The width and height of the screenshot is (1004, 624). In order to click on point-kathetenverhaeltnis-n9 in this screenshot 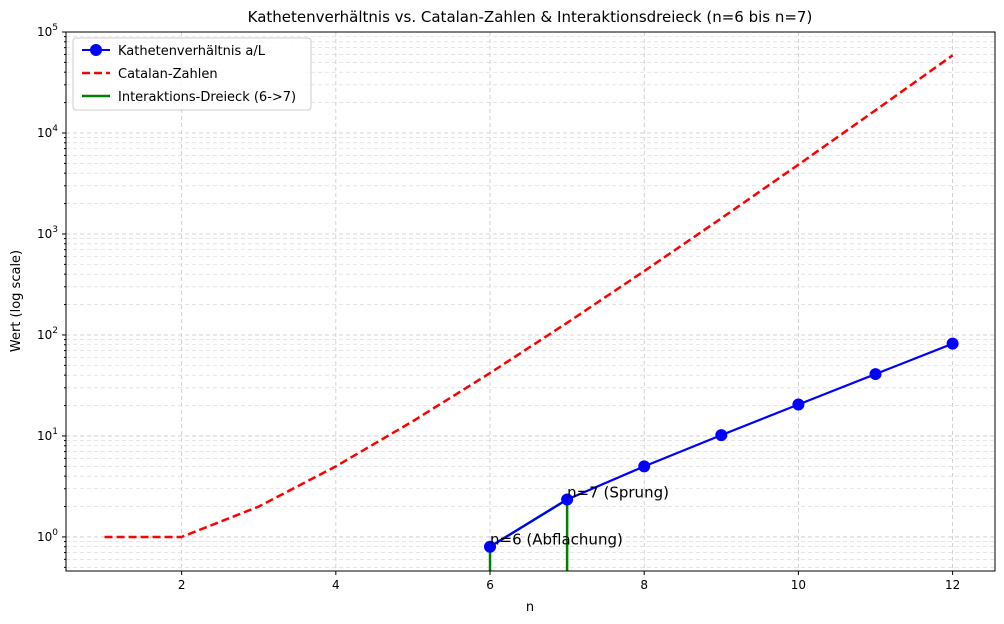, I will do `click(721, 435)`.